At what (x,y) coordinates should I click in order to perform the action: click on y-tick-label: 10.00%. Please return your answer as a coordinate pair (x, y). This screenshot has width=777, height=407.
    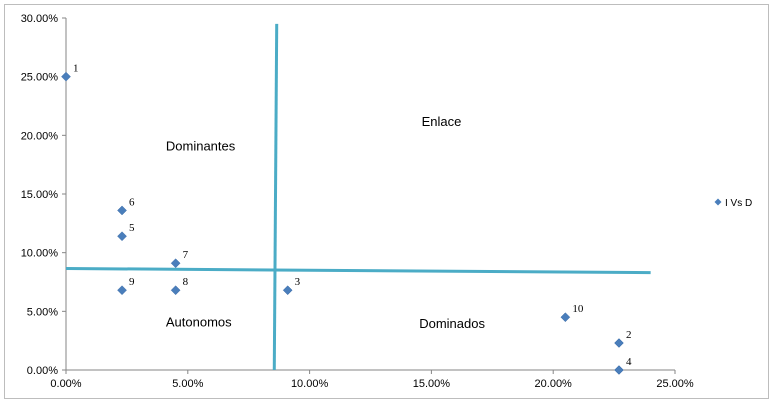
    Looking at the image, I should click on (40, 254).